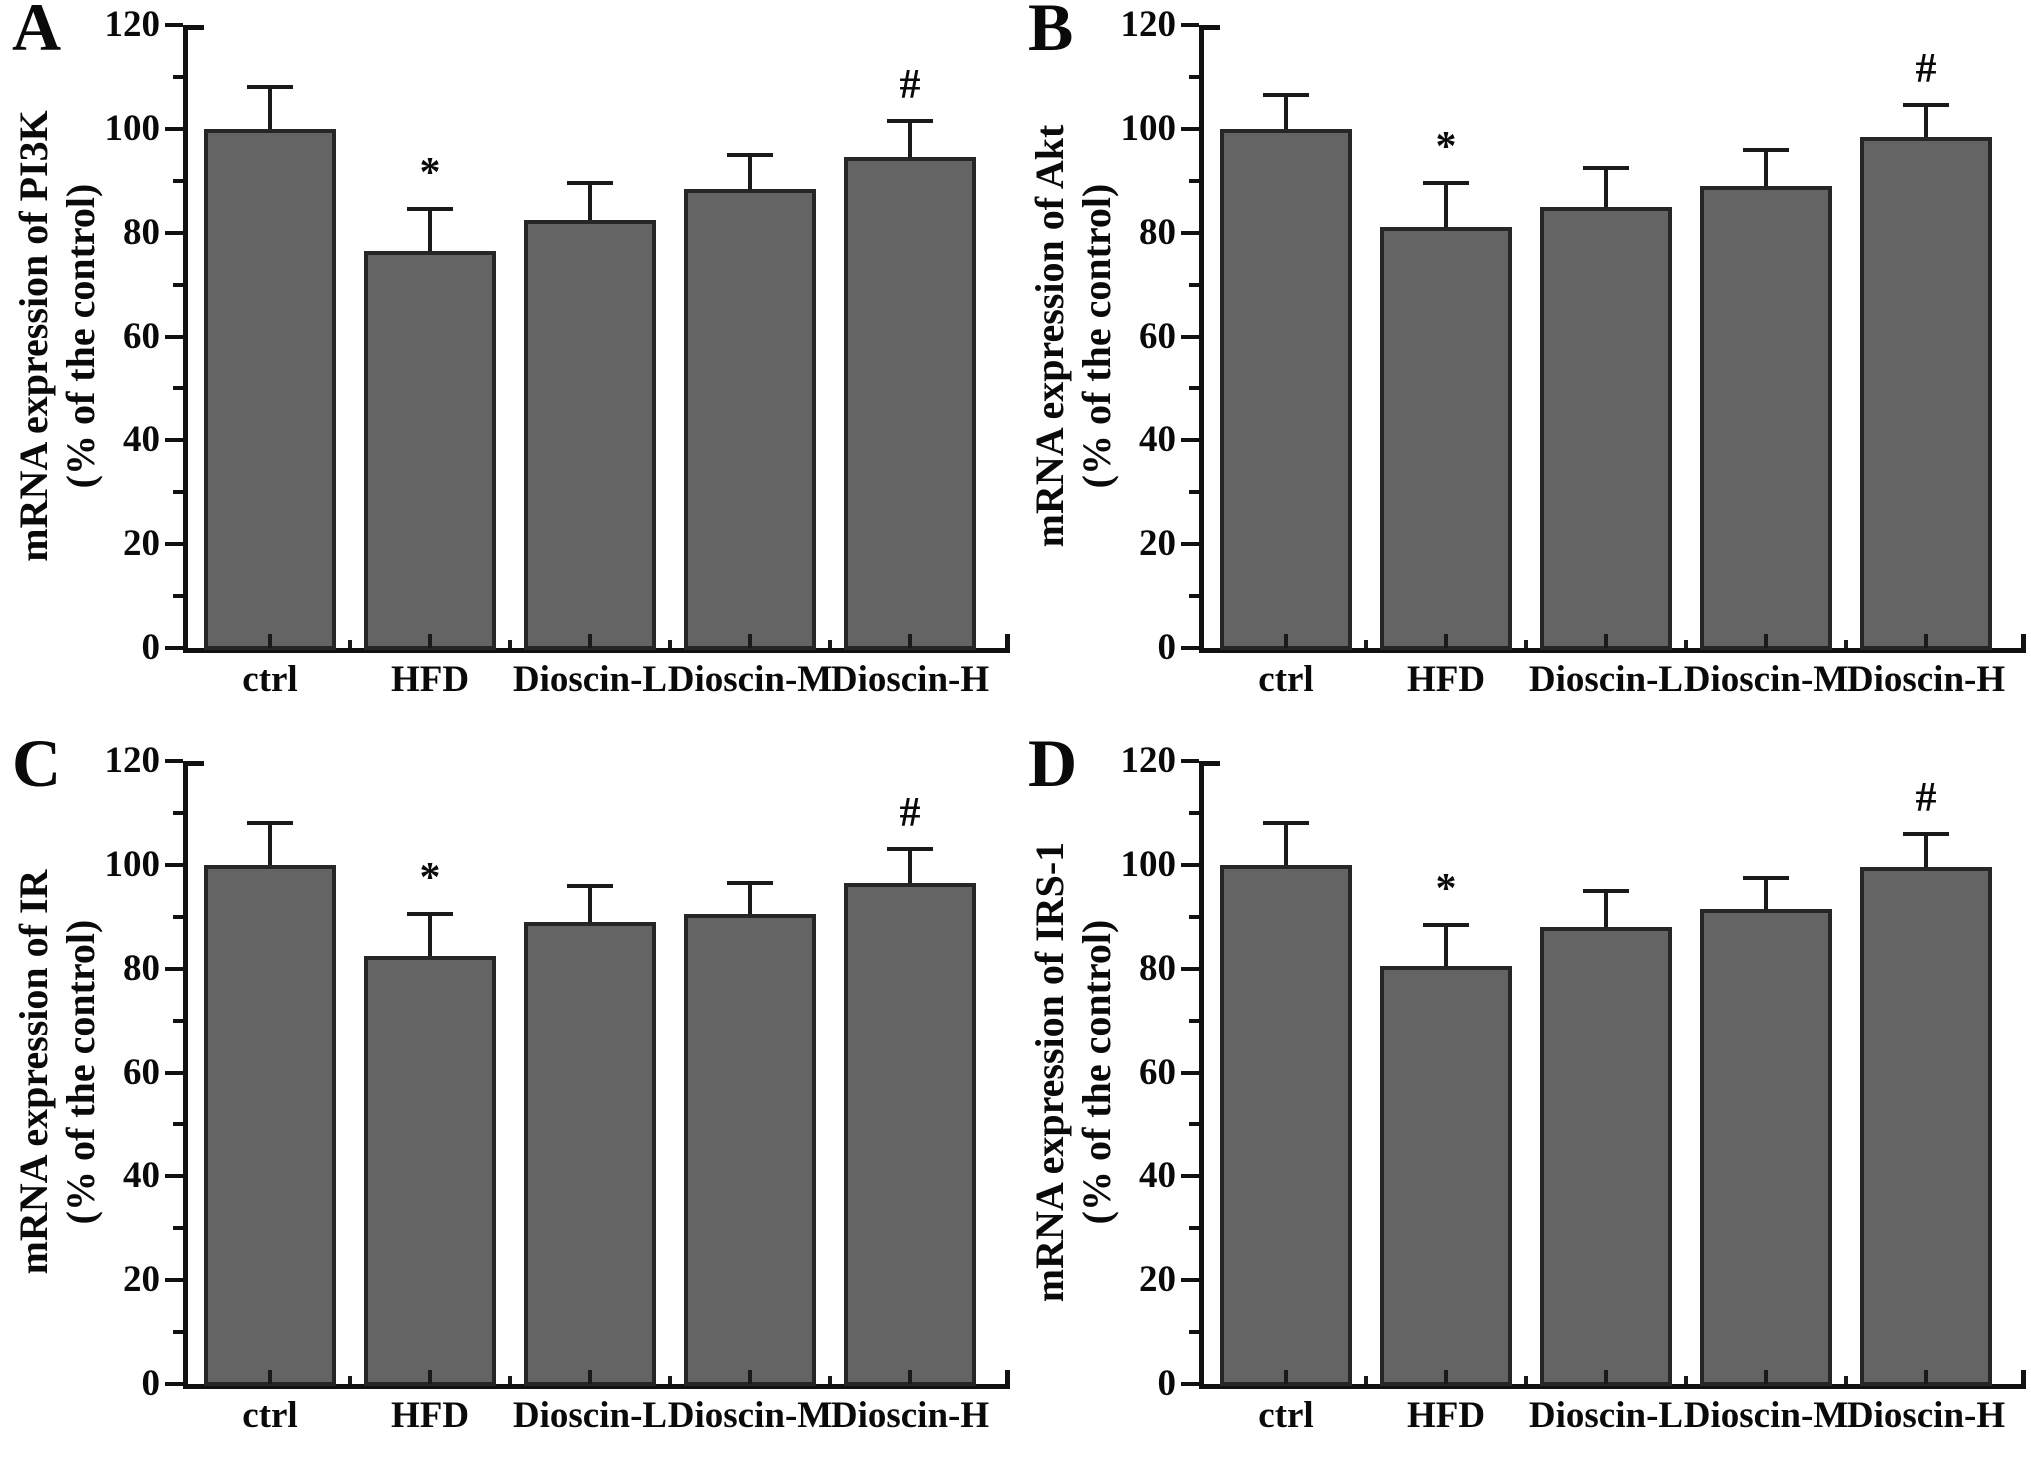 This screenshot has height=1472, width=2031. I want to click on y-axis-top-cap, so click(1212, 763).